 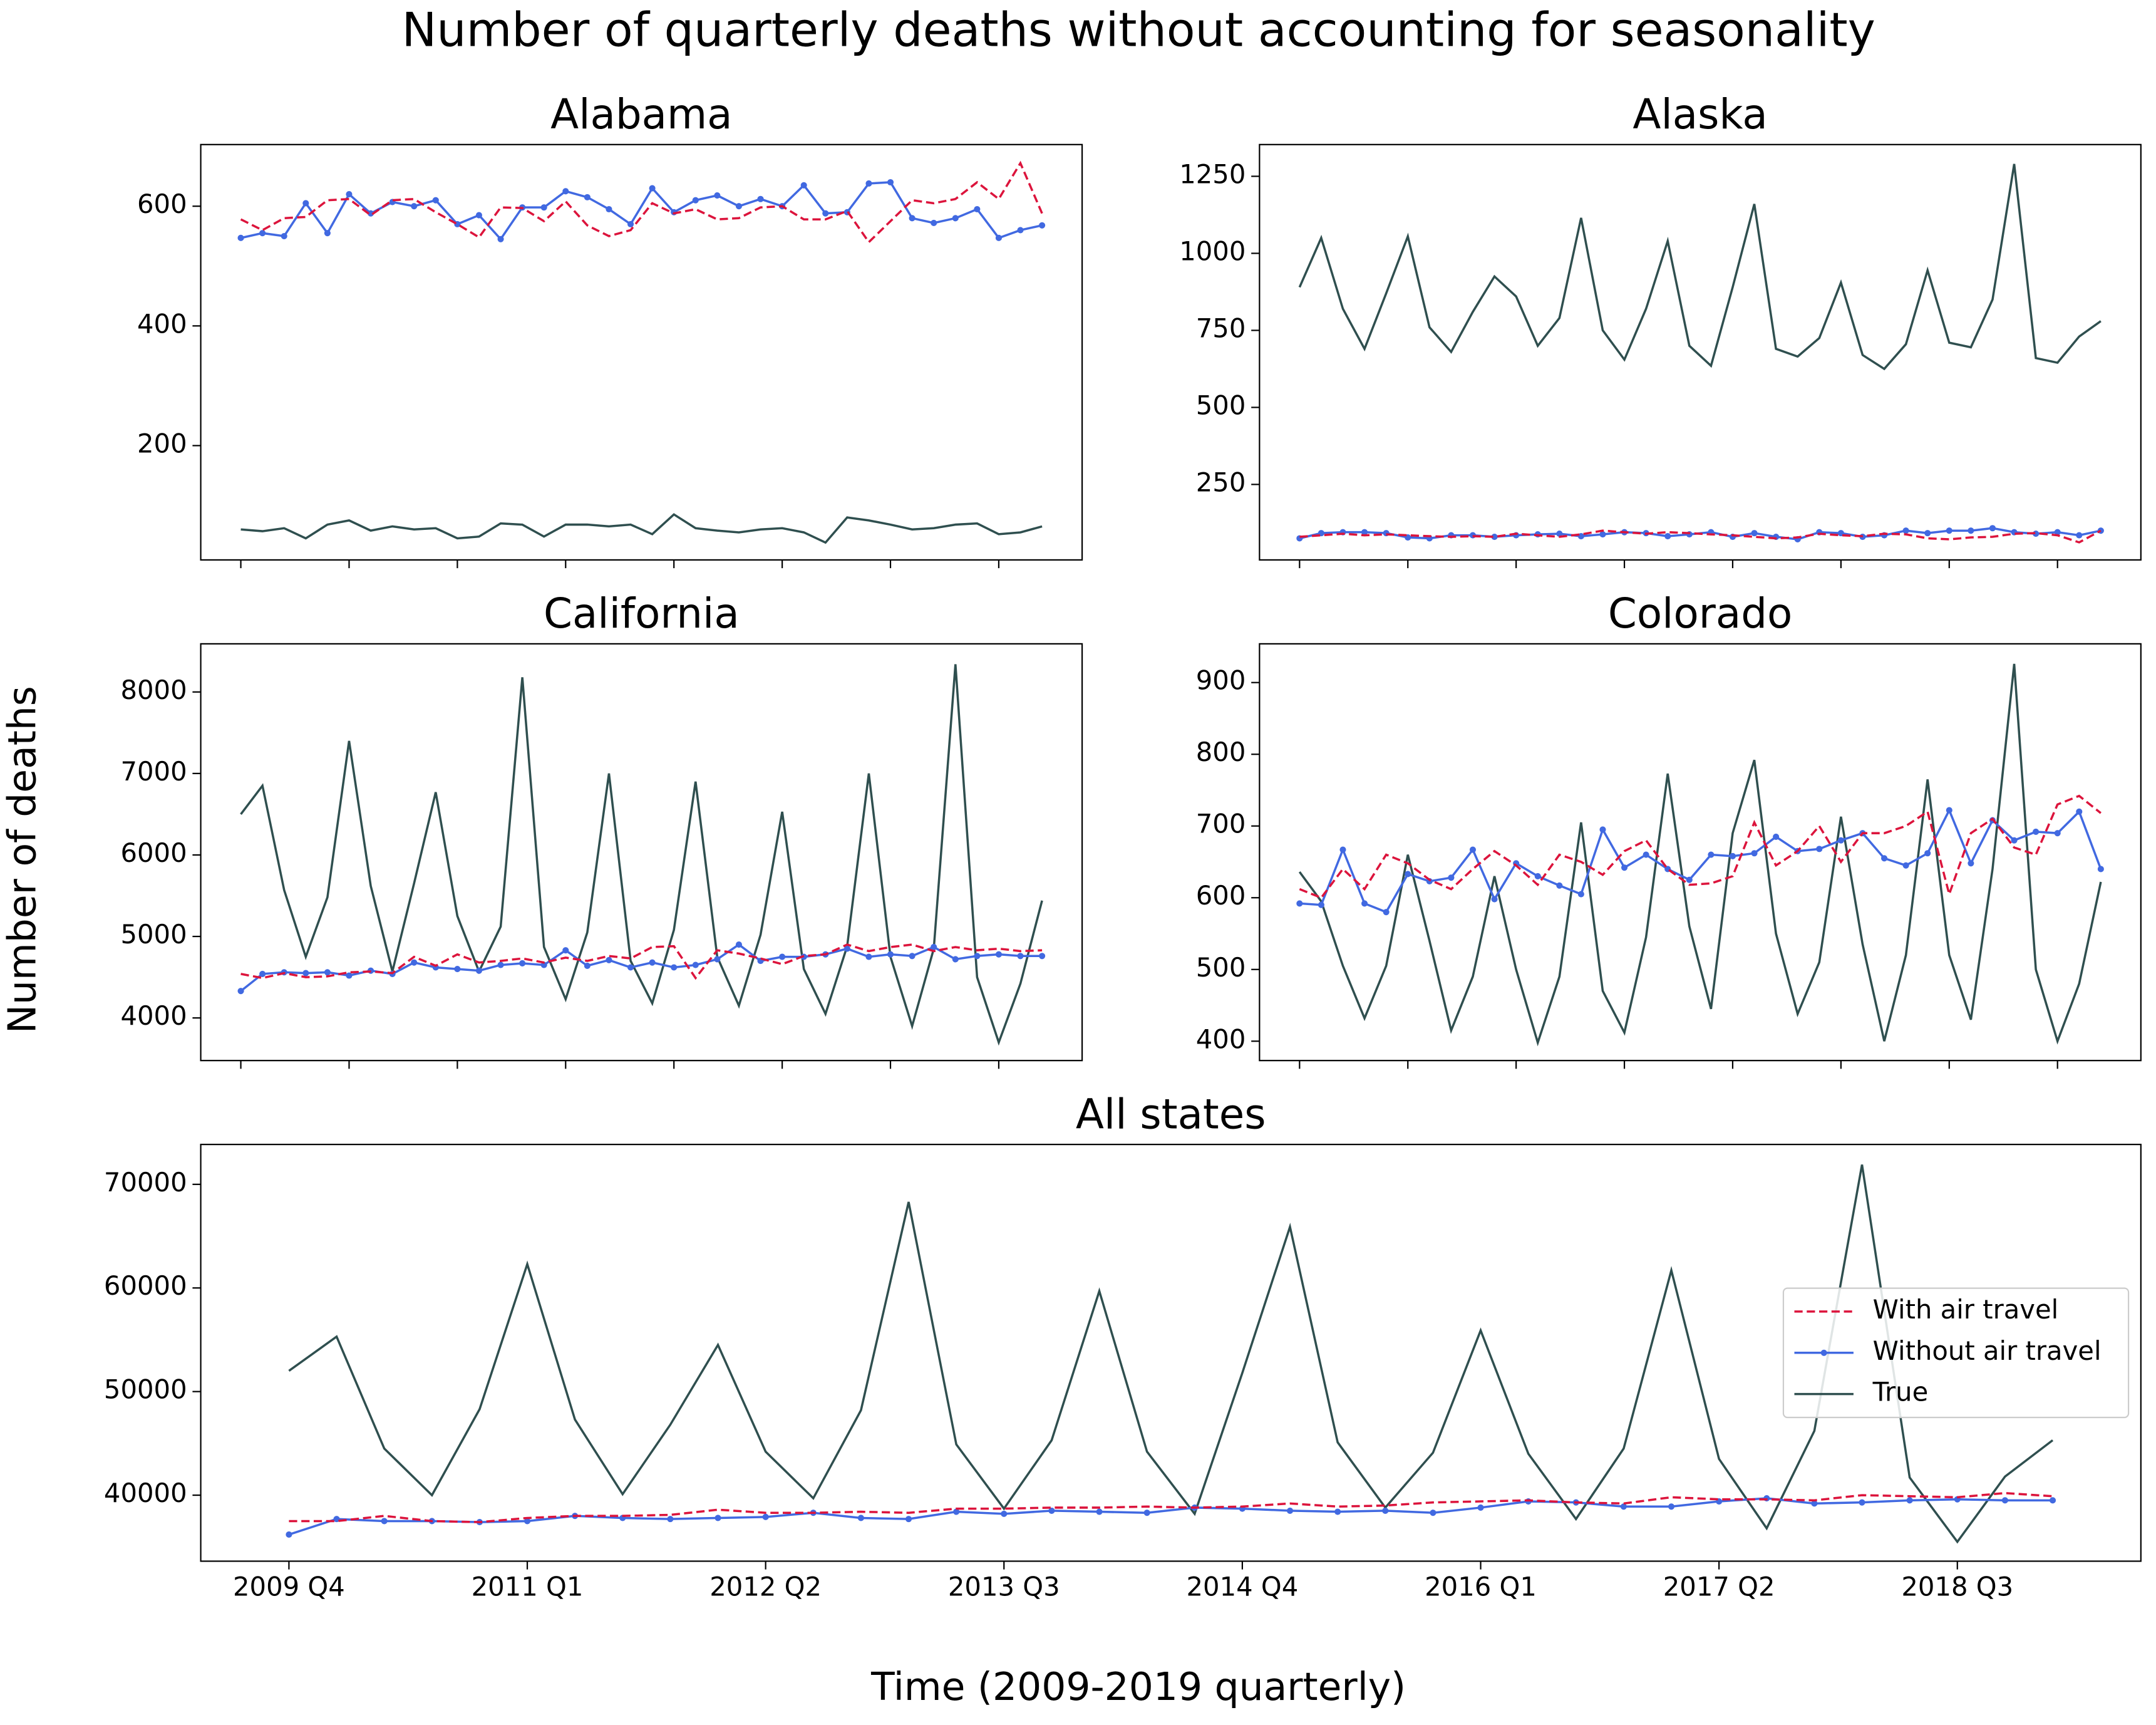 I want to click on y-tick-label: 900, so click(x=1221, y=680).